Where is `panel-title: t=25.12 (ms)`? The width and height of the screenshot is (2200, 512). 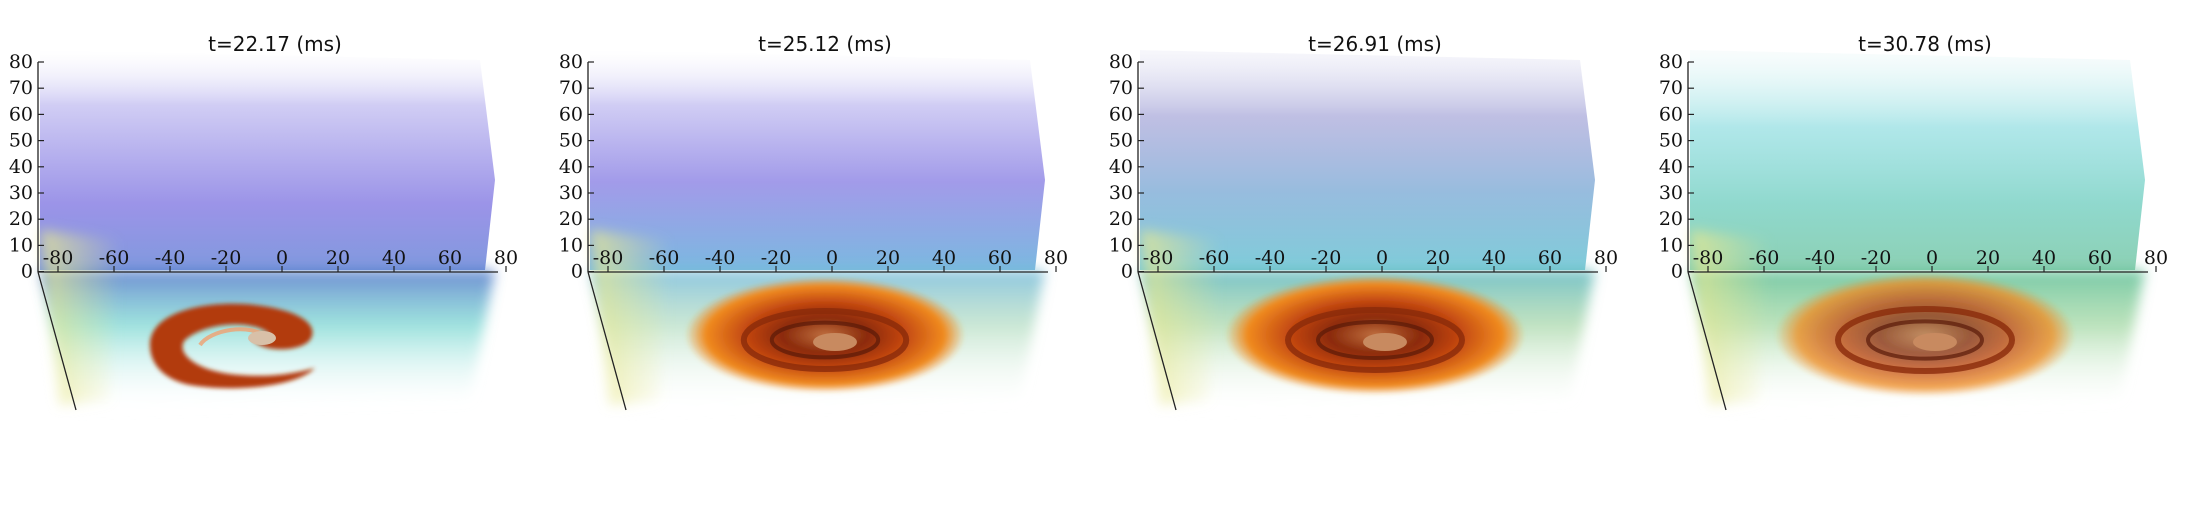 panel-title: t=25.12 (ms) is located at coordinates (825, 44).